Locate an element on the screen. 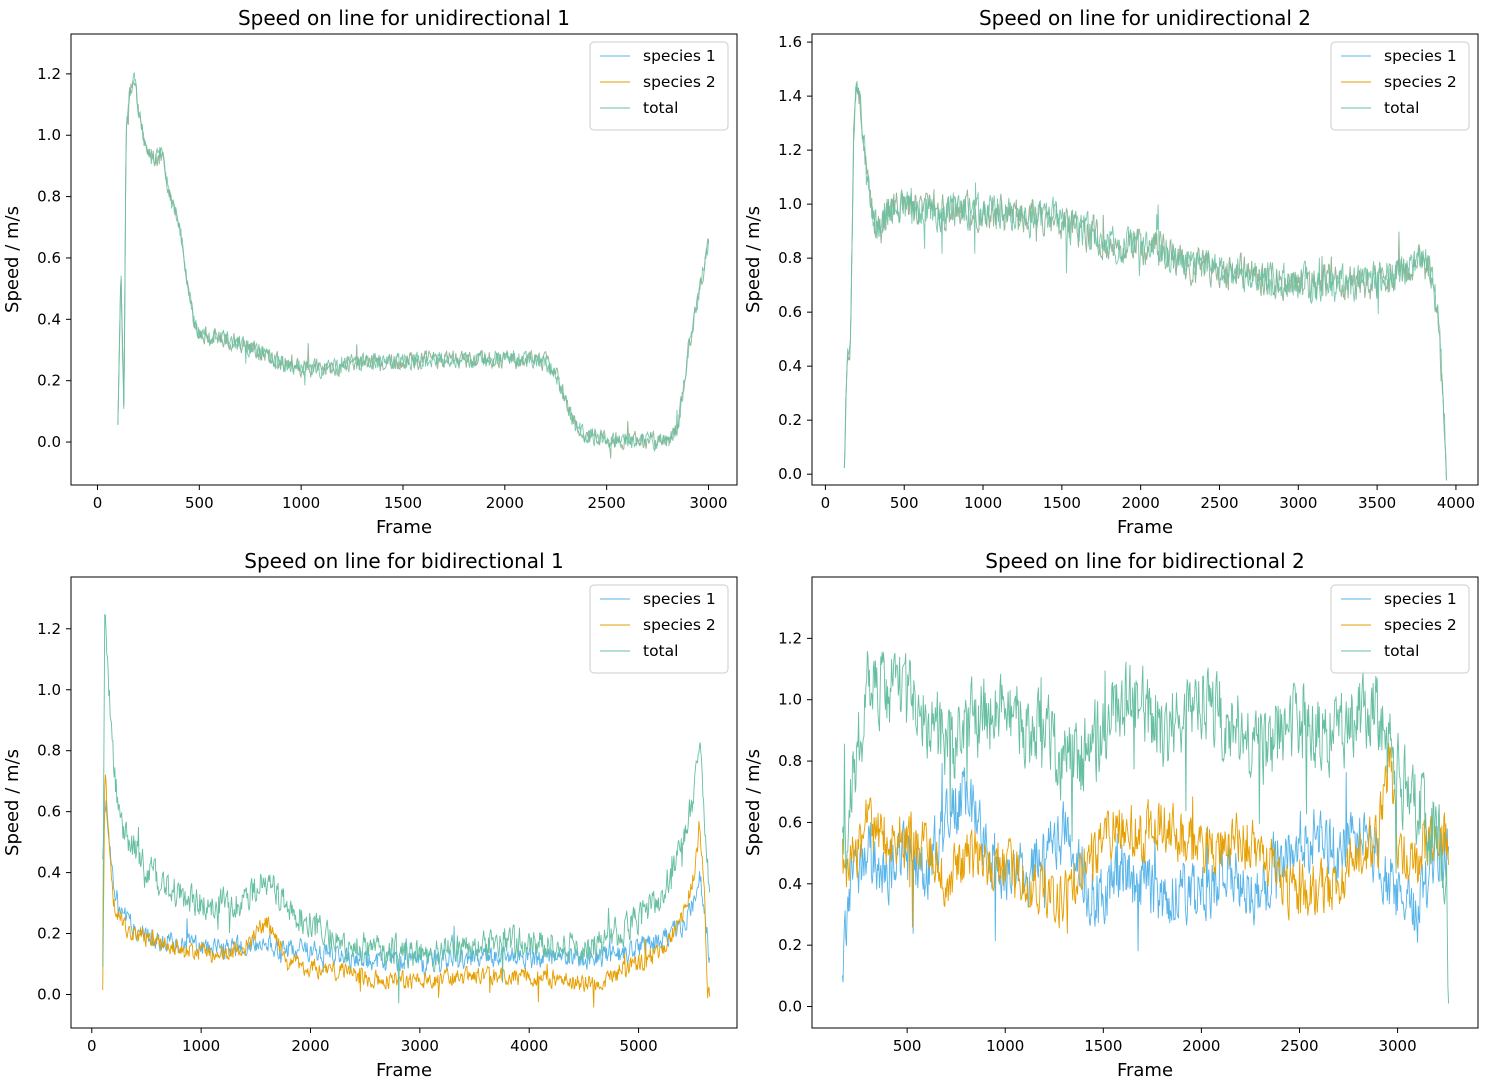 The height and width of the screenshot is (1090, 1487). x-tick-label: 5000 is located at coordinates (638, 1046).